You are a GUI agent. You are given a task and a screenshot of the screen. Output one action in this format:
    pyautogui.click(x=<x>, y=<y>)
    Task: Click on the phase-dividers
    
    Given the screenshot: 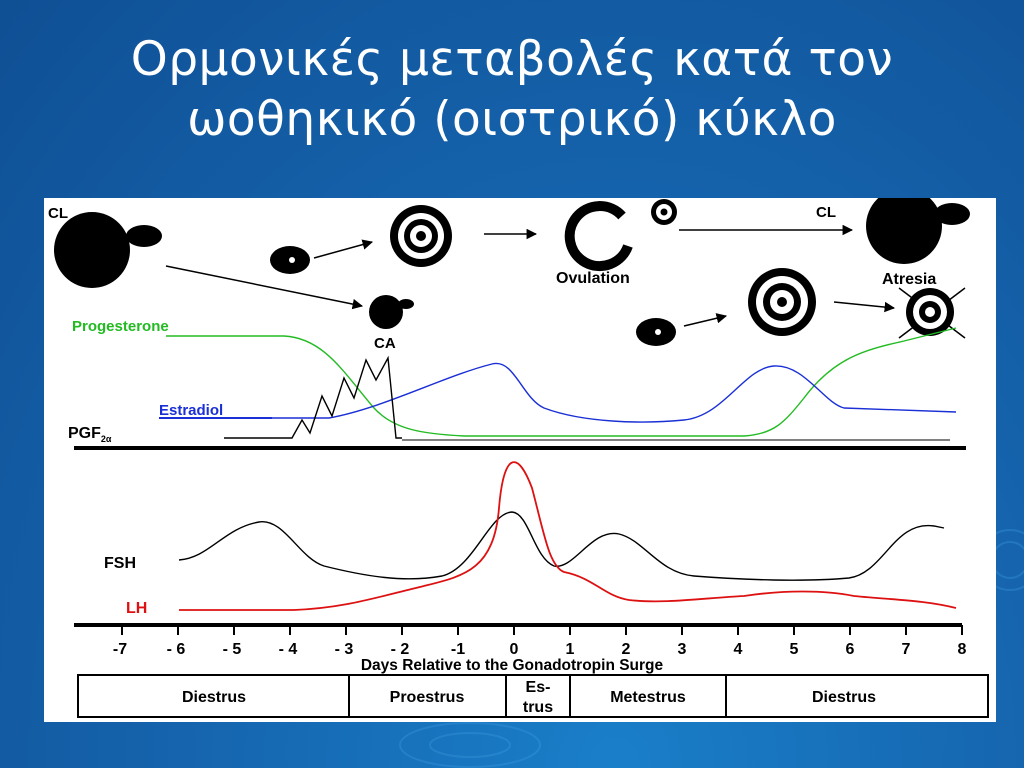 What is the action you would take?
    pyautogui.click(x=537, y=696)
    